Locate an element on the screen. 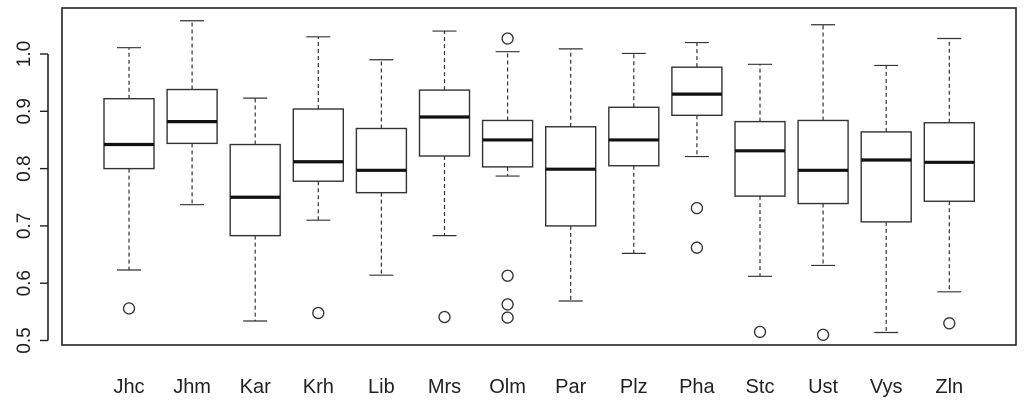  y-tick-label: 0.5 is located at coordinates (24, 340).